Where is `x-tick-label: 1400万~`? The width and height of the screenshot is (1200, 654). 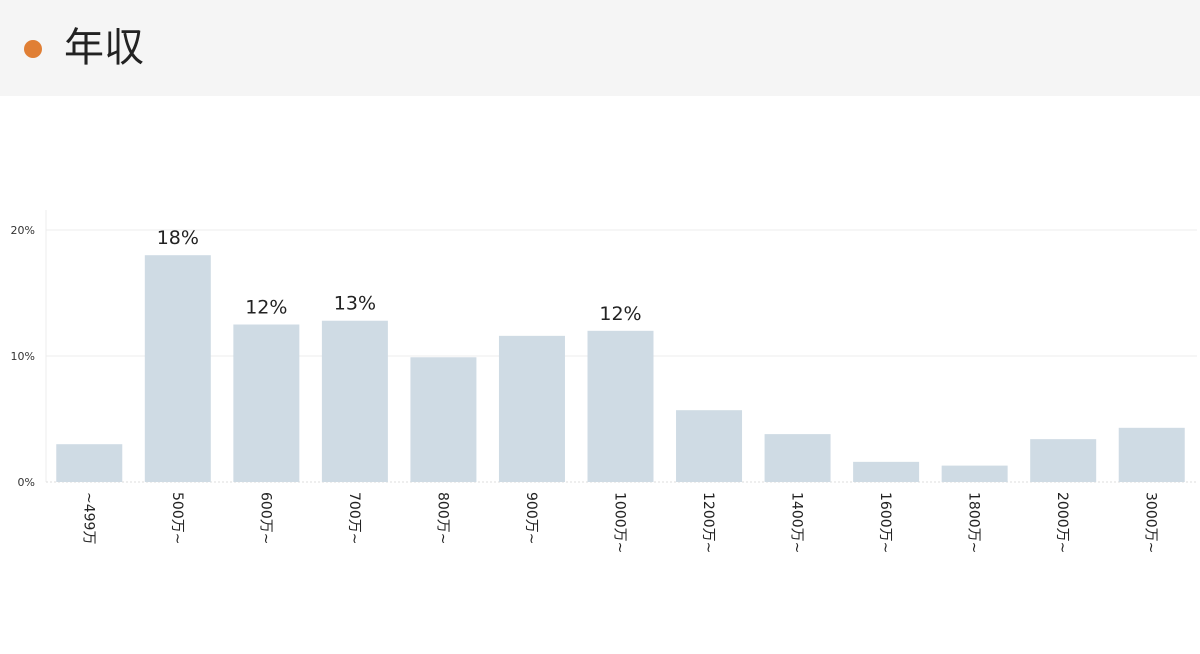 x-tick-label: 1400万~ is located at coordinates (797, 522).